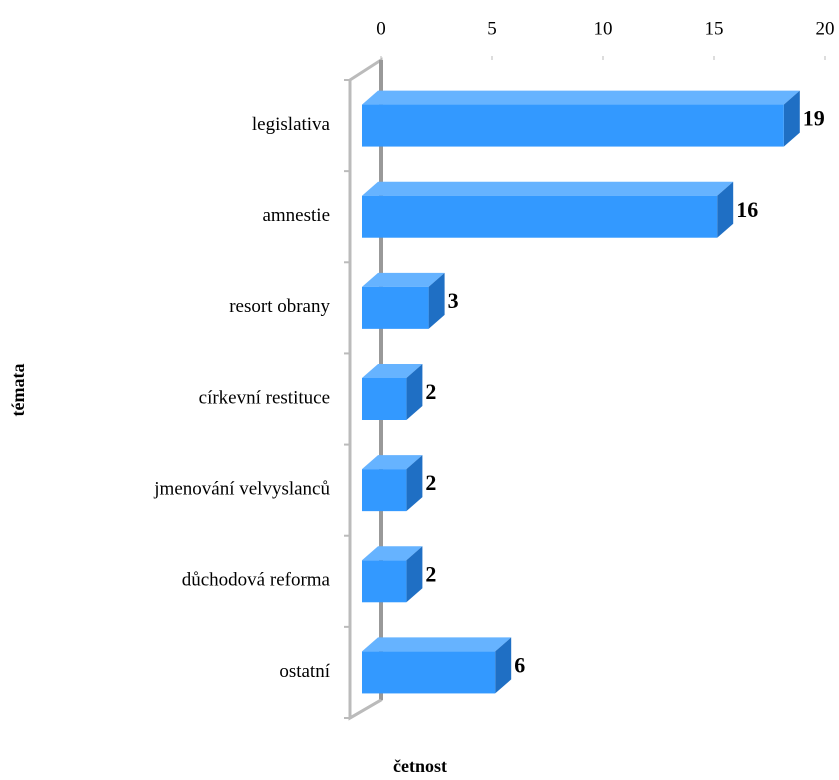 The image size is (839, 780). Describe the element at coordinates (296, 215) in the screenshot. I see `y-tick-label: amnestie` at that location.